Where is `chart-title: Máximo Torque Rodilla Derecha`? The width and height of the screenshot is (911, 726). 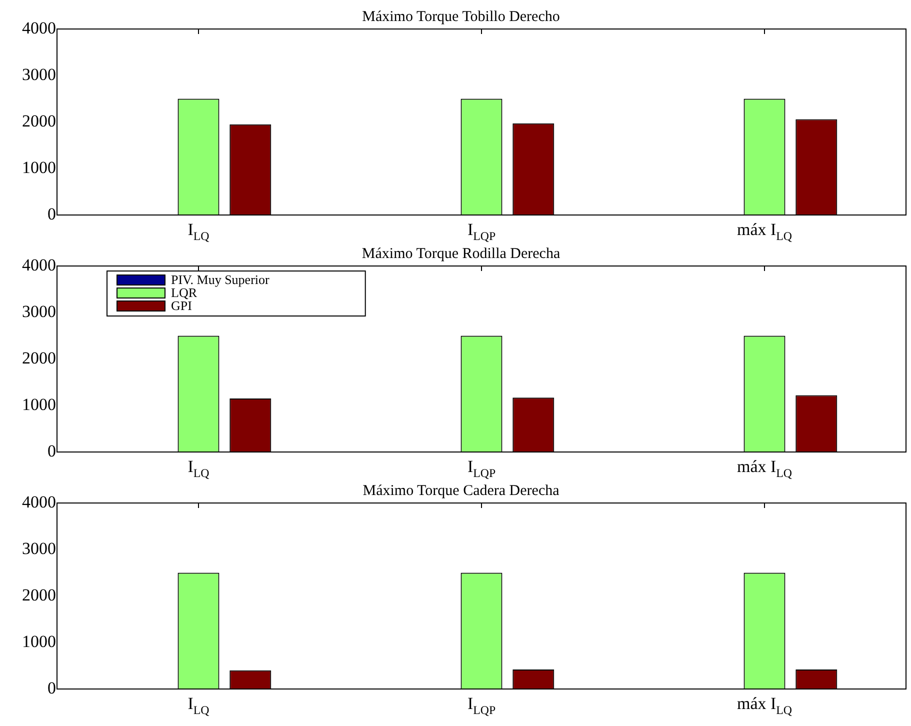
chart-title: Máximo Torque Rodilla Derecha is located at coordinates (461, 254).